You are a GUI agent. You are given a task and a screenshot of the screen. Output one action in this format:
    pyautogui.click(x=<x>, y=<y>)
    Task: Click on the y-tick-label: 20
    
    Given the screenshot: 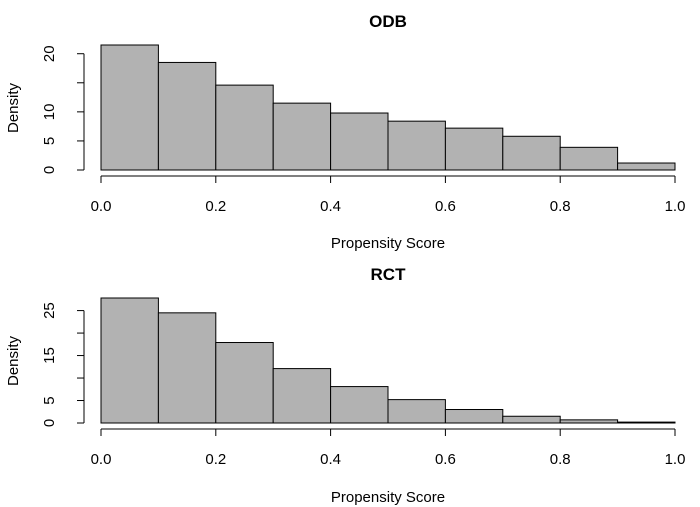 What is the action you would take?
    pyautogui.click(x=49, y=53)
    